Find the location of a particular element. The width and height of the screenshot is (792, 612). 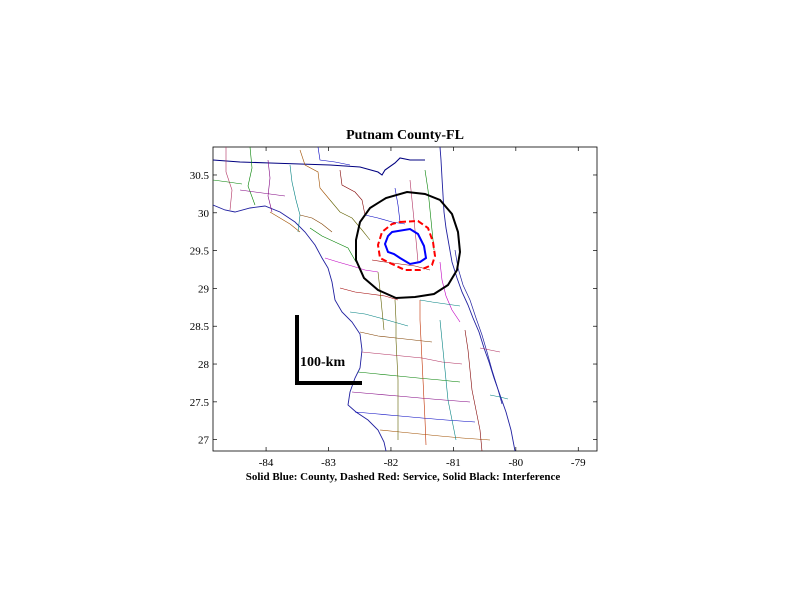

map-title: Putnam County-FL is located at coordinates (405, 135).